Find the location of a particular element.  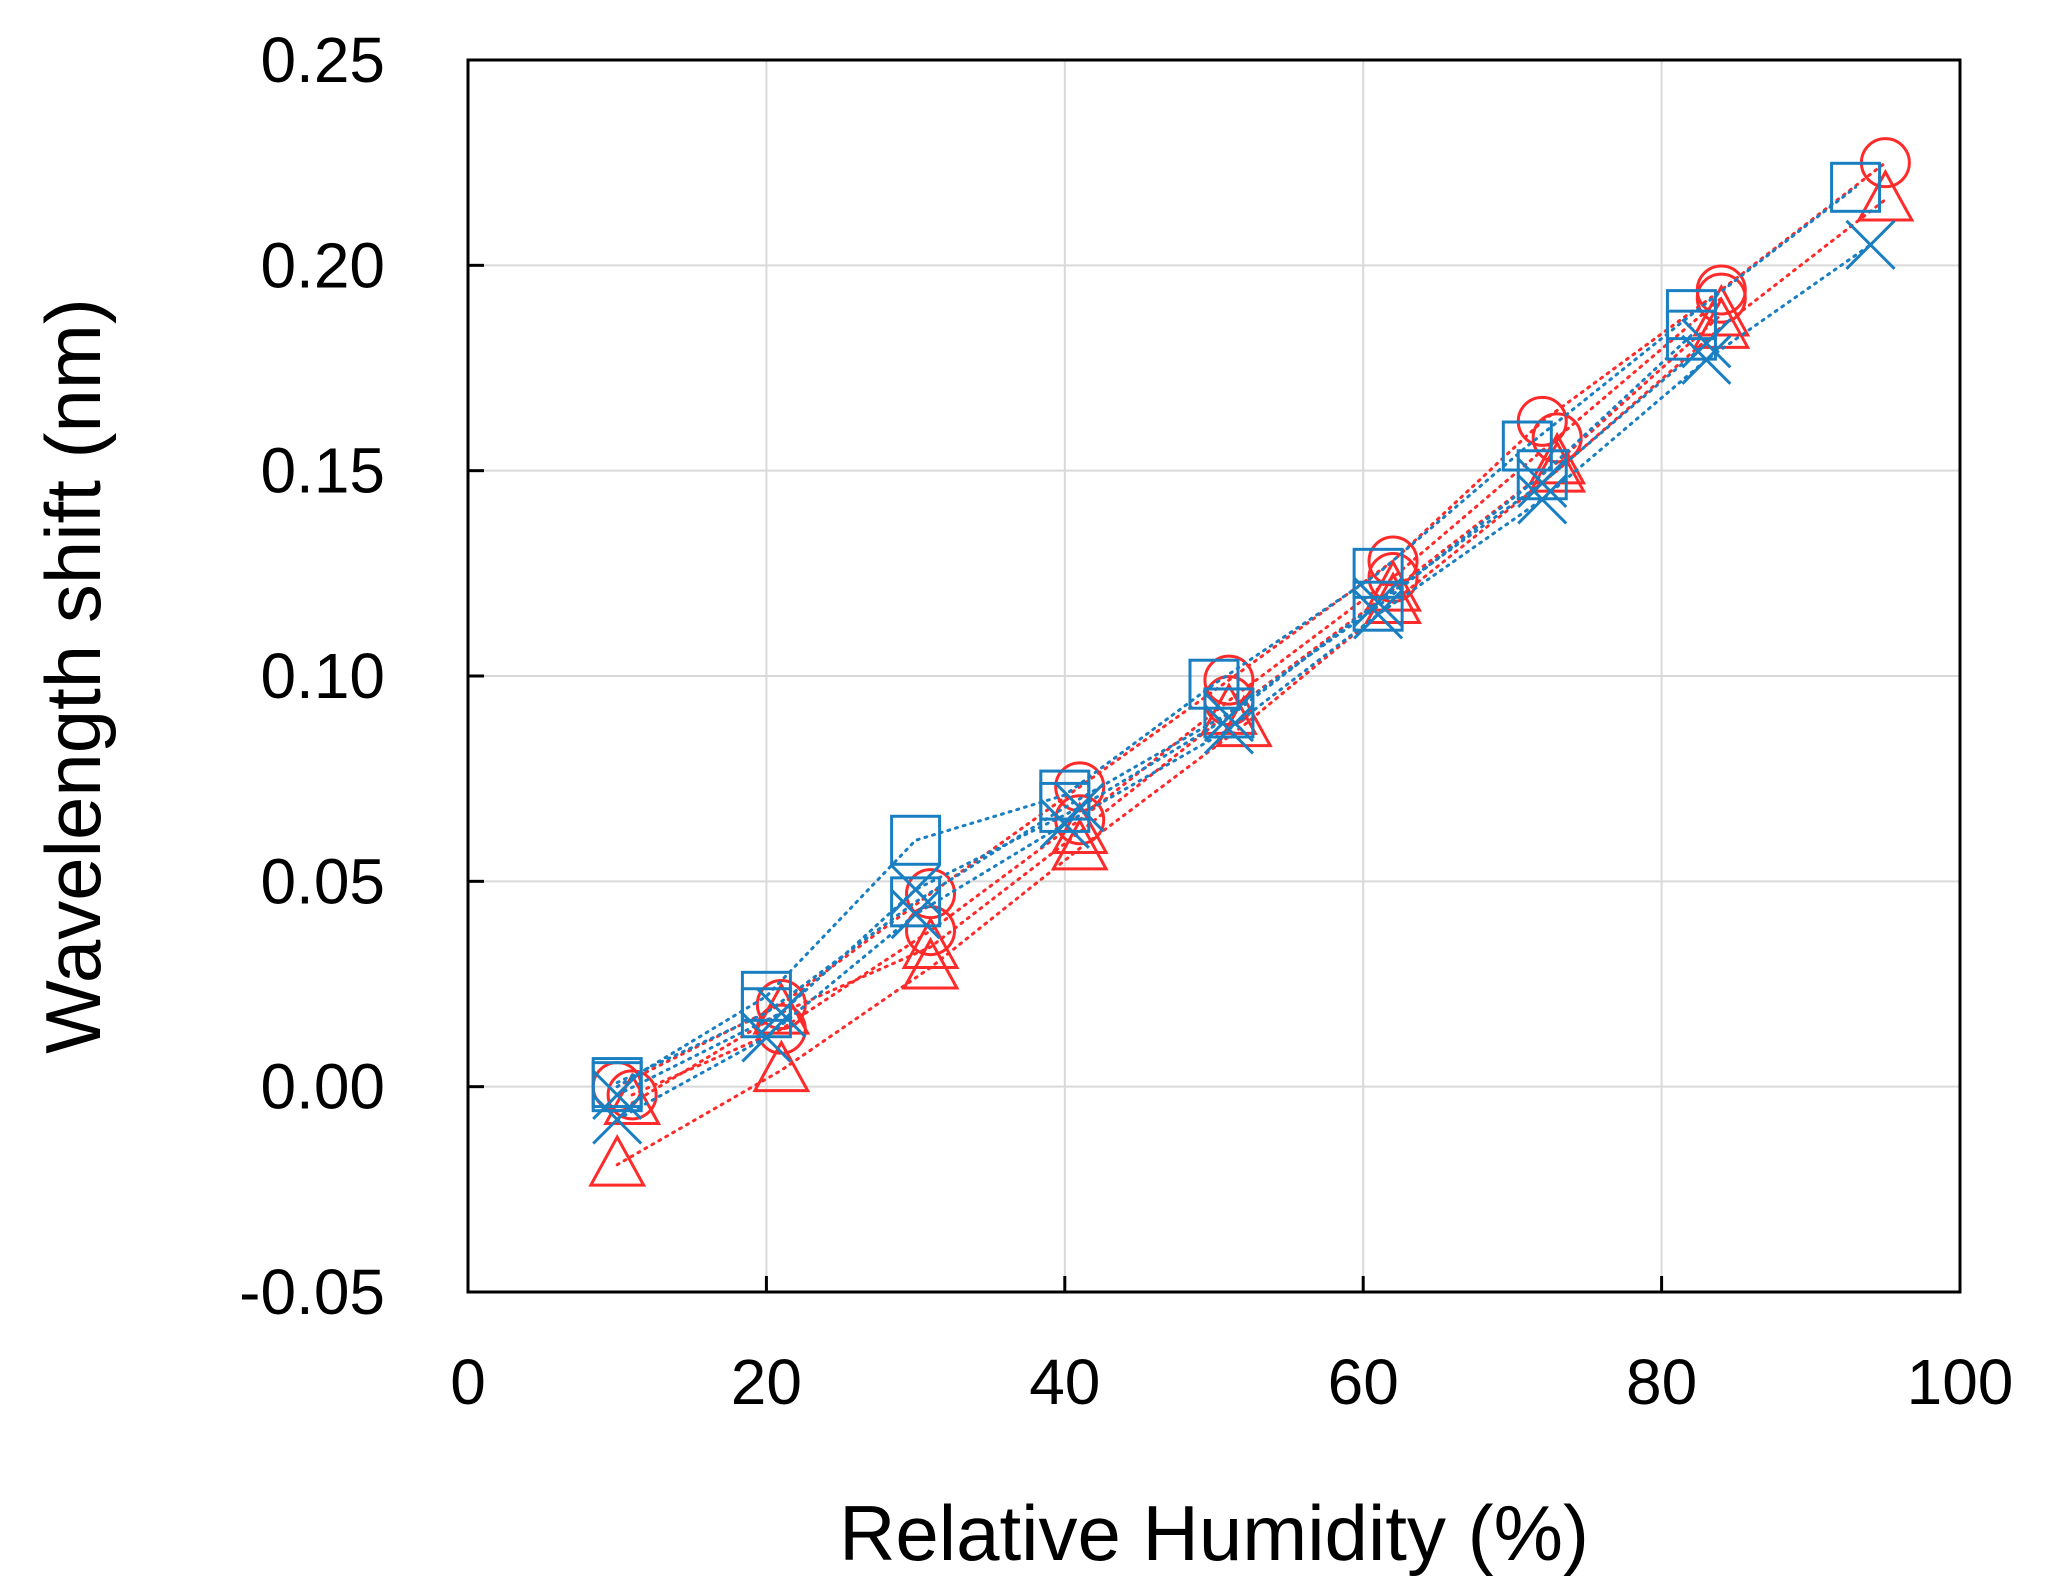

x-axis-label: Relative Humidity (%) is located at coordinates (1214, 1533).